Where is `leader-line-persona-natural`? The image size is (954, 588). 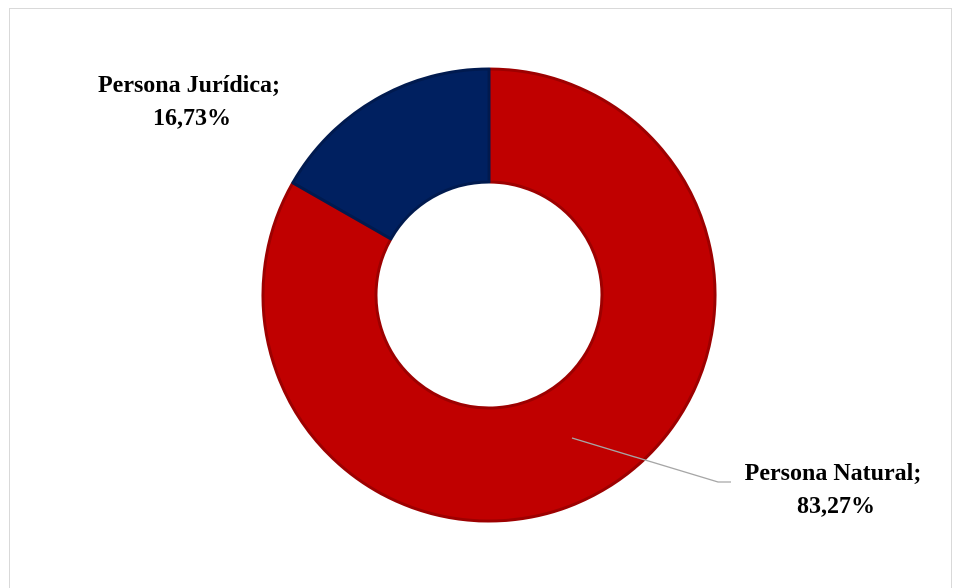
leader-line-persona-natural is located at coordinates (651, 460).